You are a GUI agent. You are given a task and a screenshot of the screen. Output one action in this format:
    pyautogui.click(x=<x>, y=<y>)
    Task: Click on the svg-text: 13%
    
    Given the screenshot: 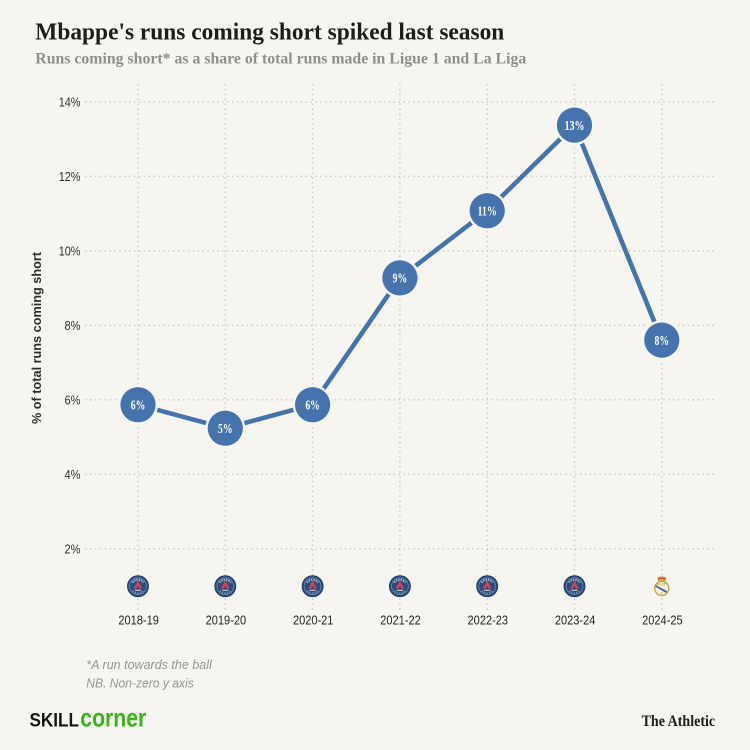 What is the action you would take?
    pyautogui.click(x=575, y=125)
    